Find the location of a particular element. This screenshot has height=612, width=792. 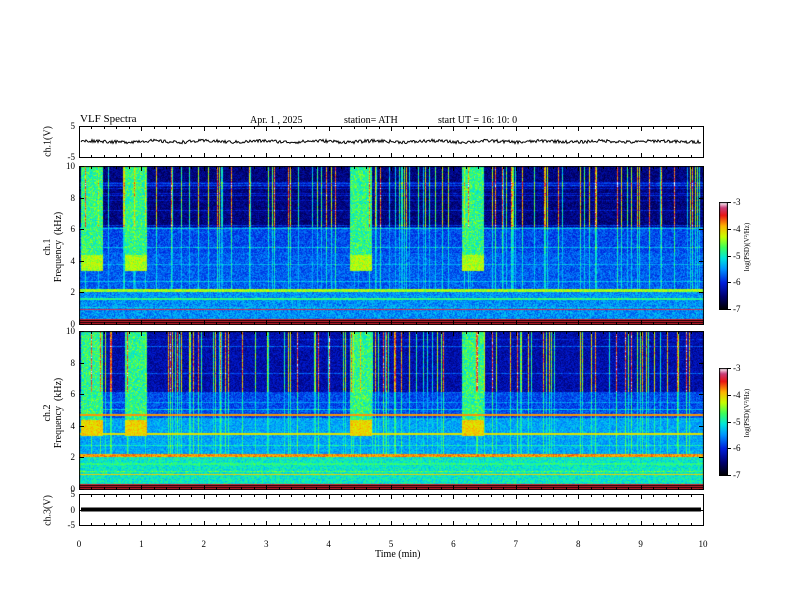

ch2-spectrogram-colorbar-tick-label: -3 is located at coordinates (737, 368).